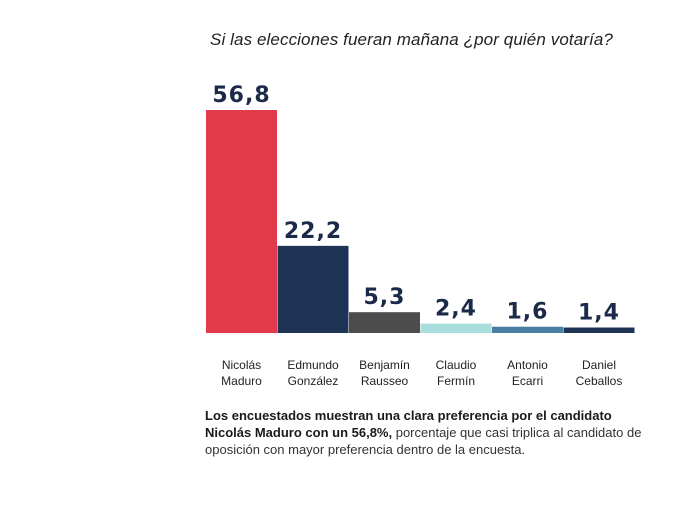 The width and height of the screenshot is (696, 505). What do you see at coordinates (241, 365) in the screenshot?
I see `category-label-0-line-0: Nicolás` at bounding box center [241, 365].